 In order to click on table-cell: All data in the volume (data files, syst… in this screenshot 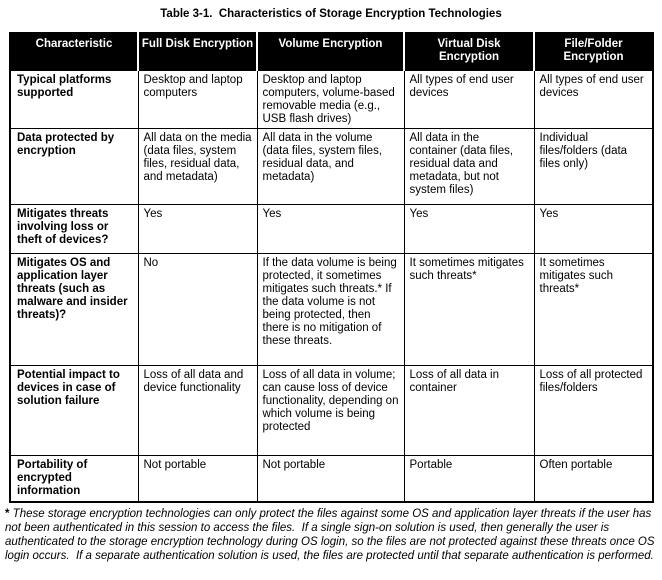, I will do `click(330, 166)`.